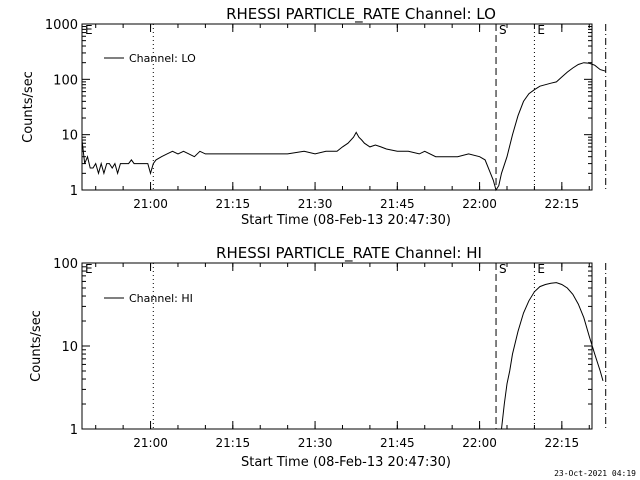  I want to click on legend-lo: Channel: LO, so click(150, 58).